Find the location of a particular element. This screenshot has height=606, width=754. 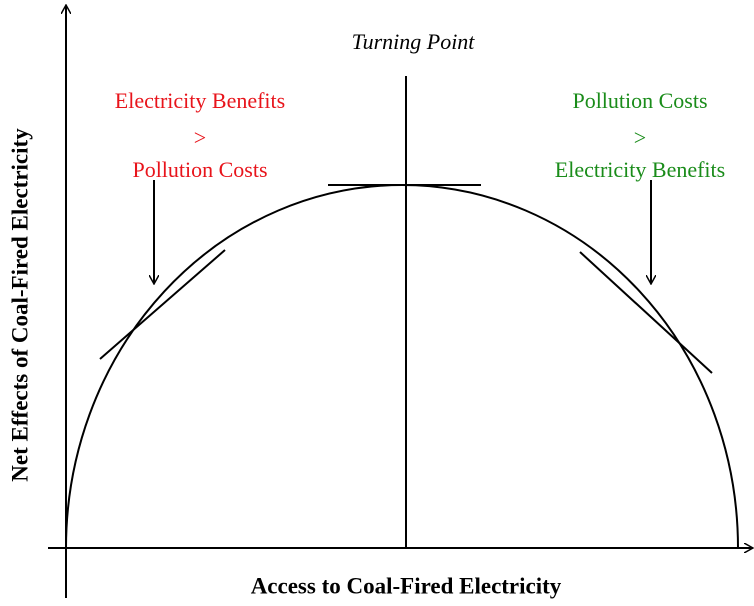

x-axis-label: Access to Coal-Fired Electricity is located at coordinates (406, 585).